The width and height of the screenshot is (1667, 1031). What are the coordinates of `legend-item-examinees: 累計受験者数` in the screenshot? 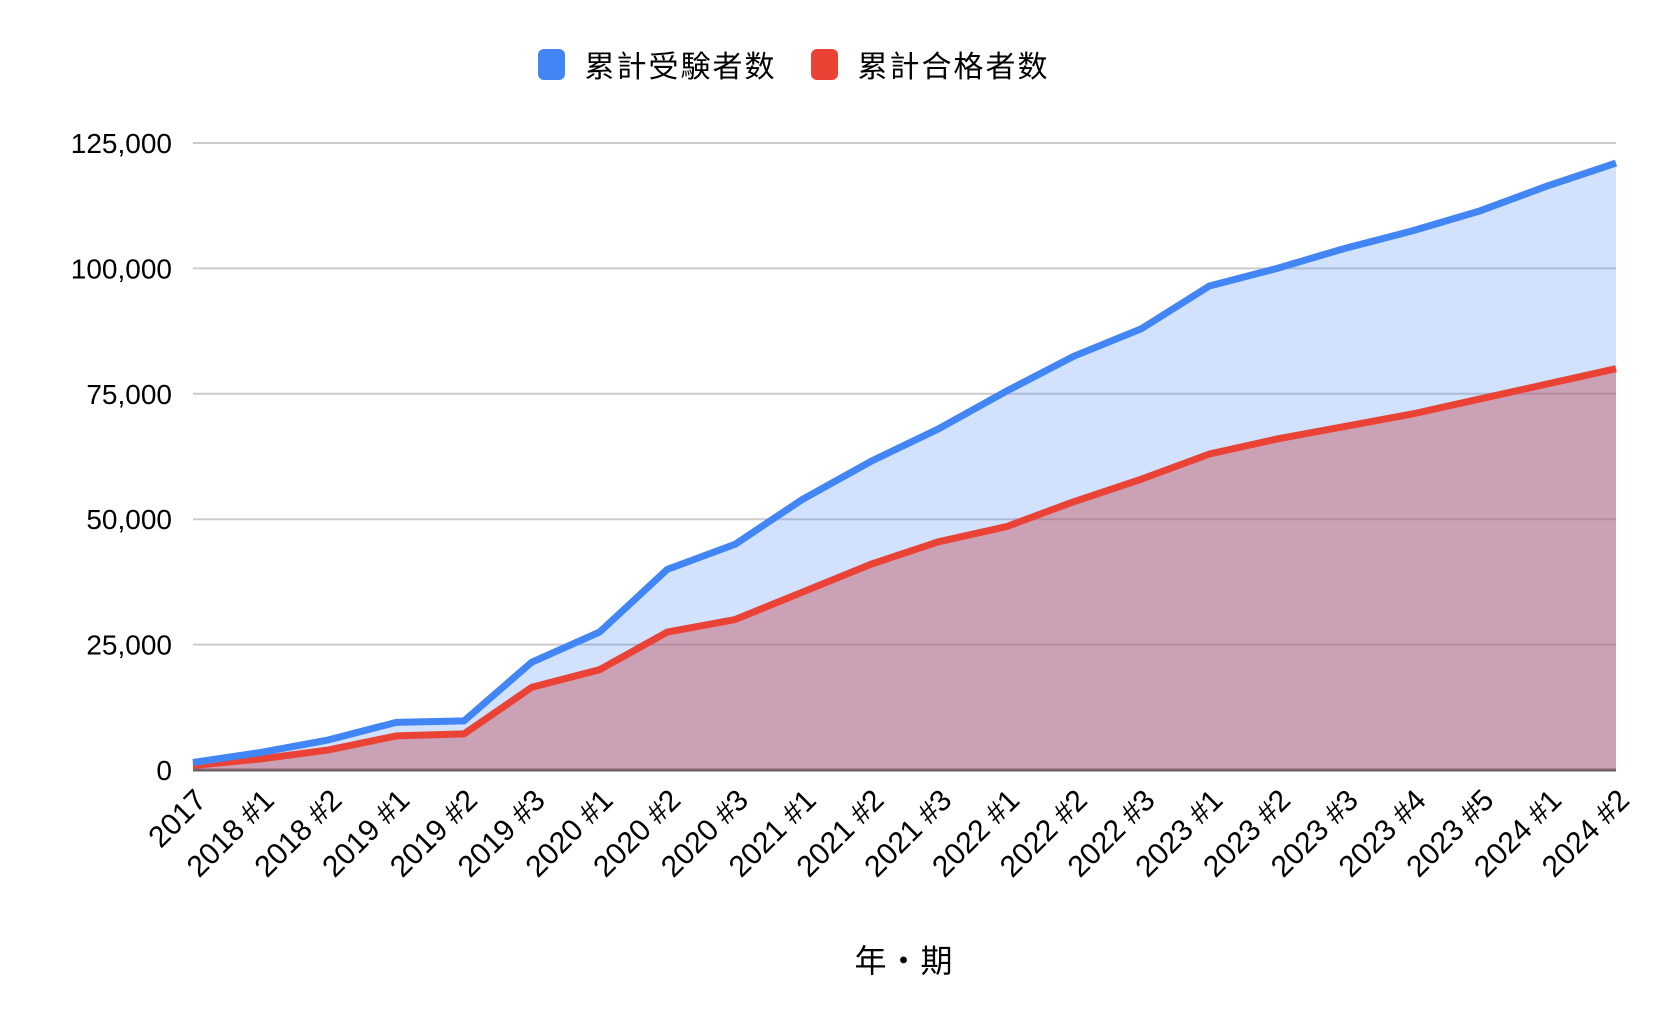 It's located at (657, 64).